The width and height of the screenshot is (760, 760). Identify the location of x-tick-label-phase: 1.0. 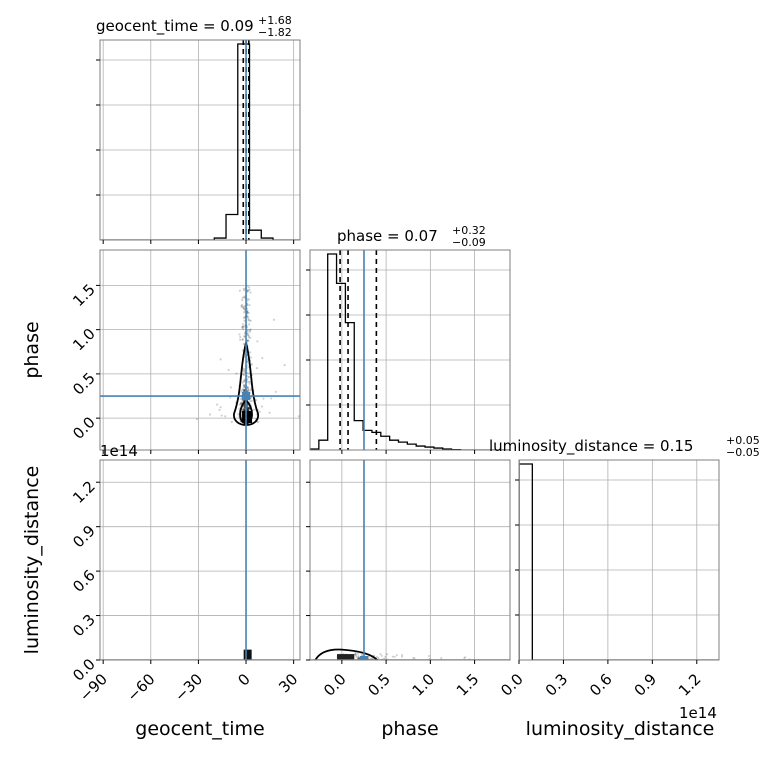
(424, 685).